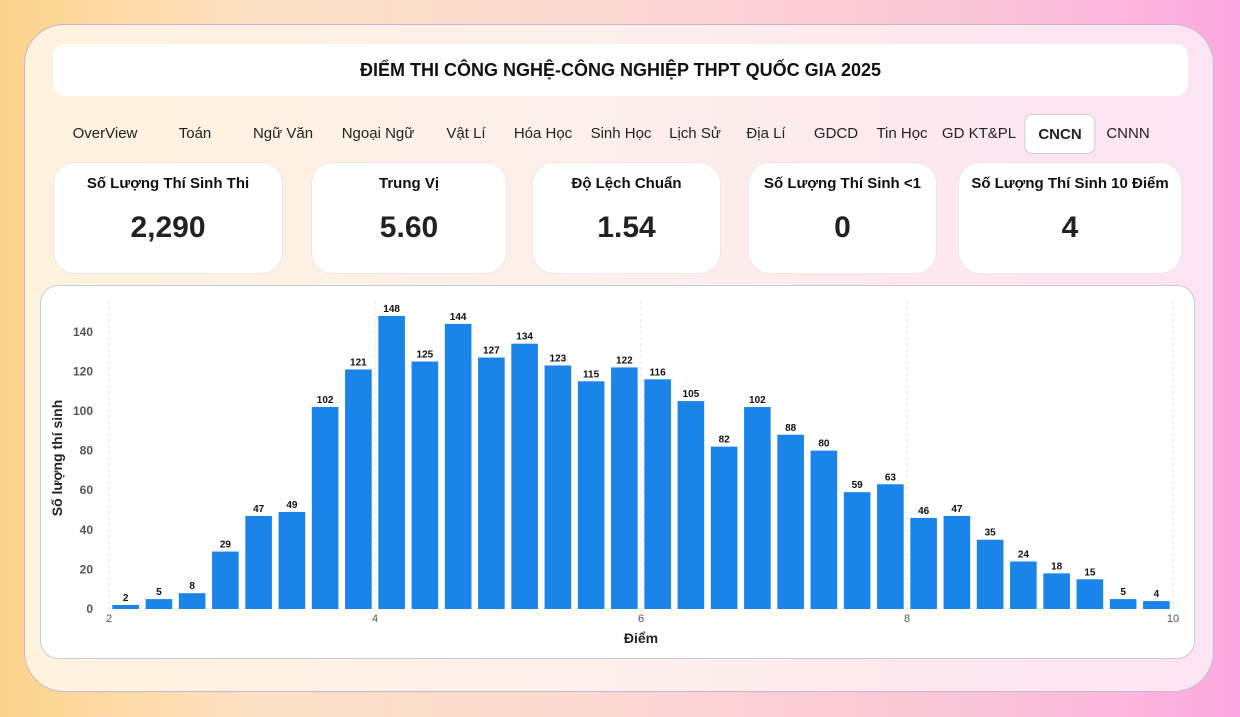  I want to click on bar-value-label: 125, so click(425, 355).